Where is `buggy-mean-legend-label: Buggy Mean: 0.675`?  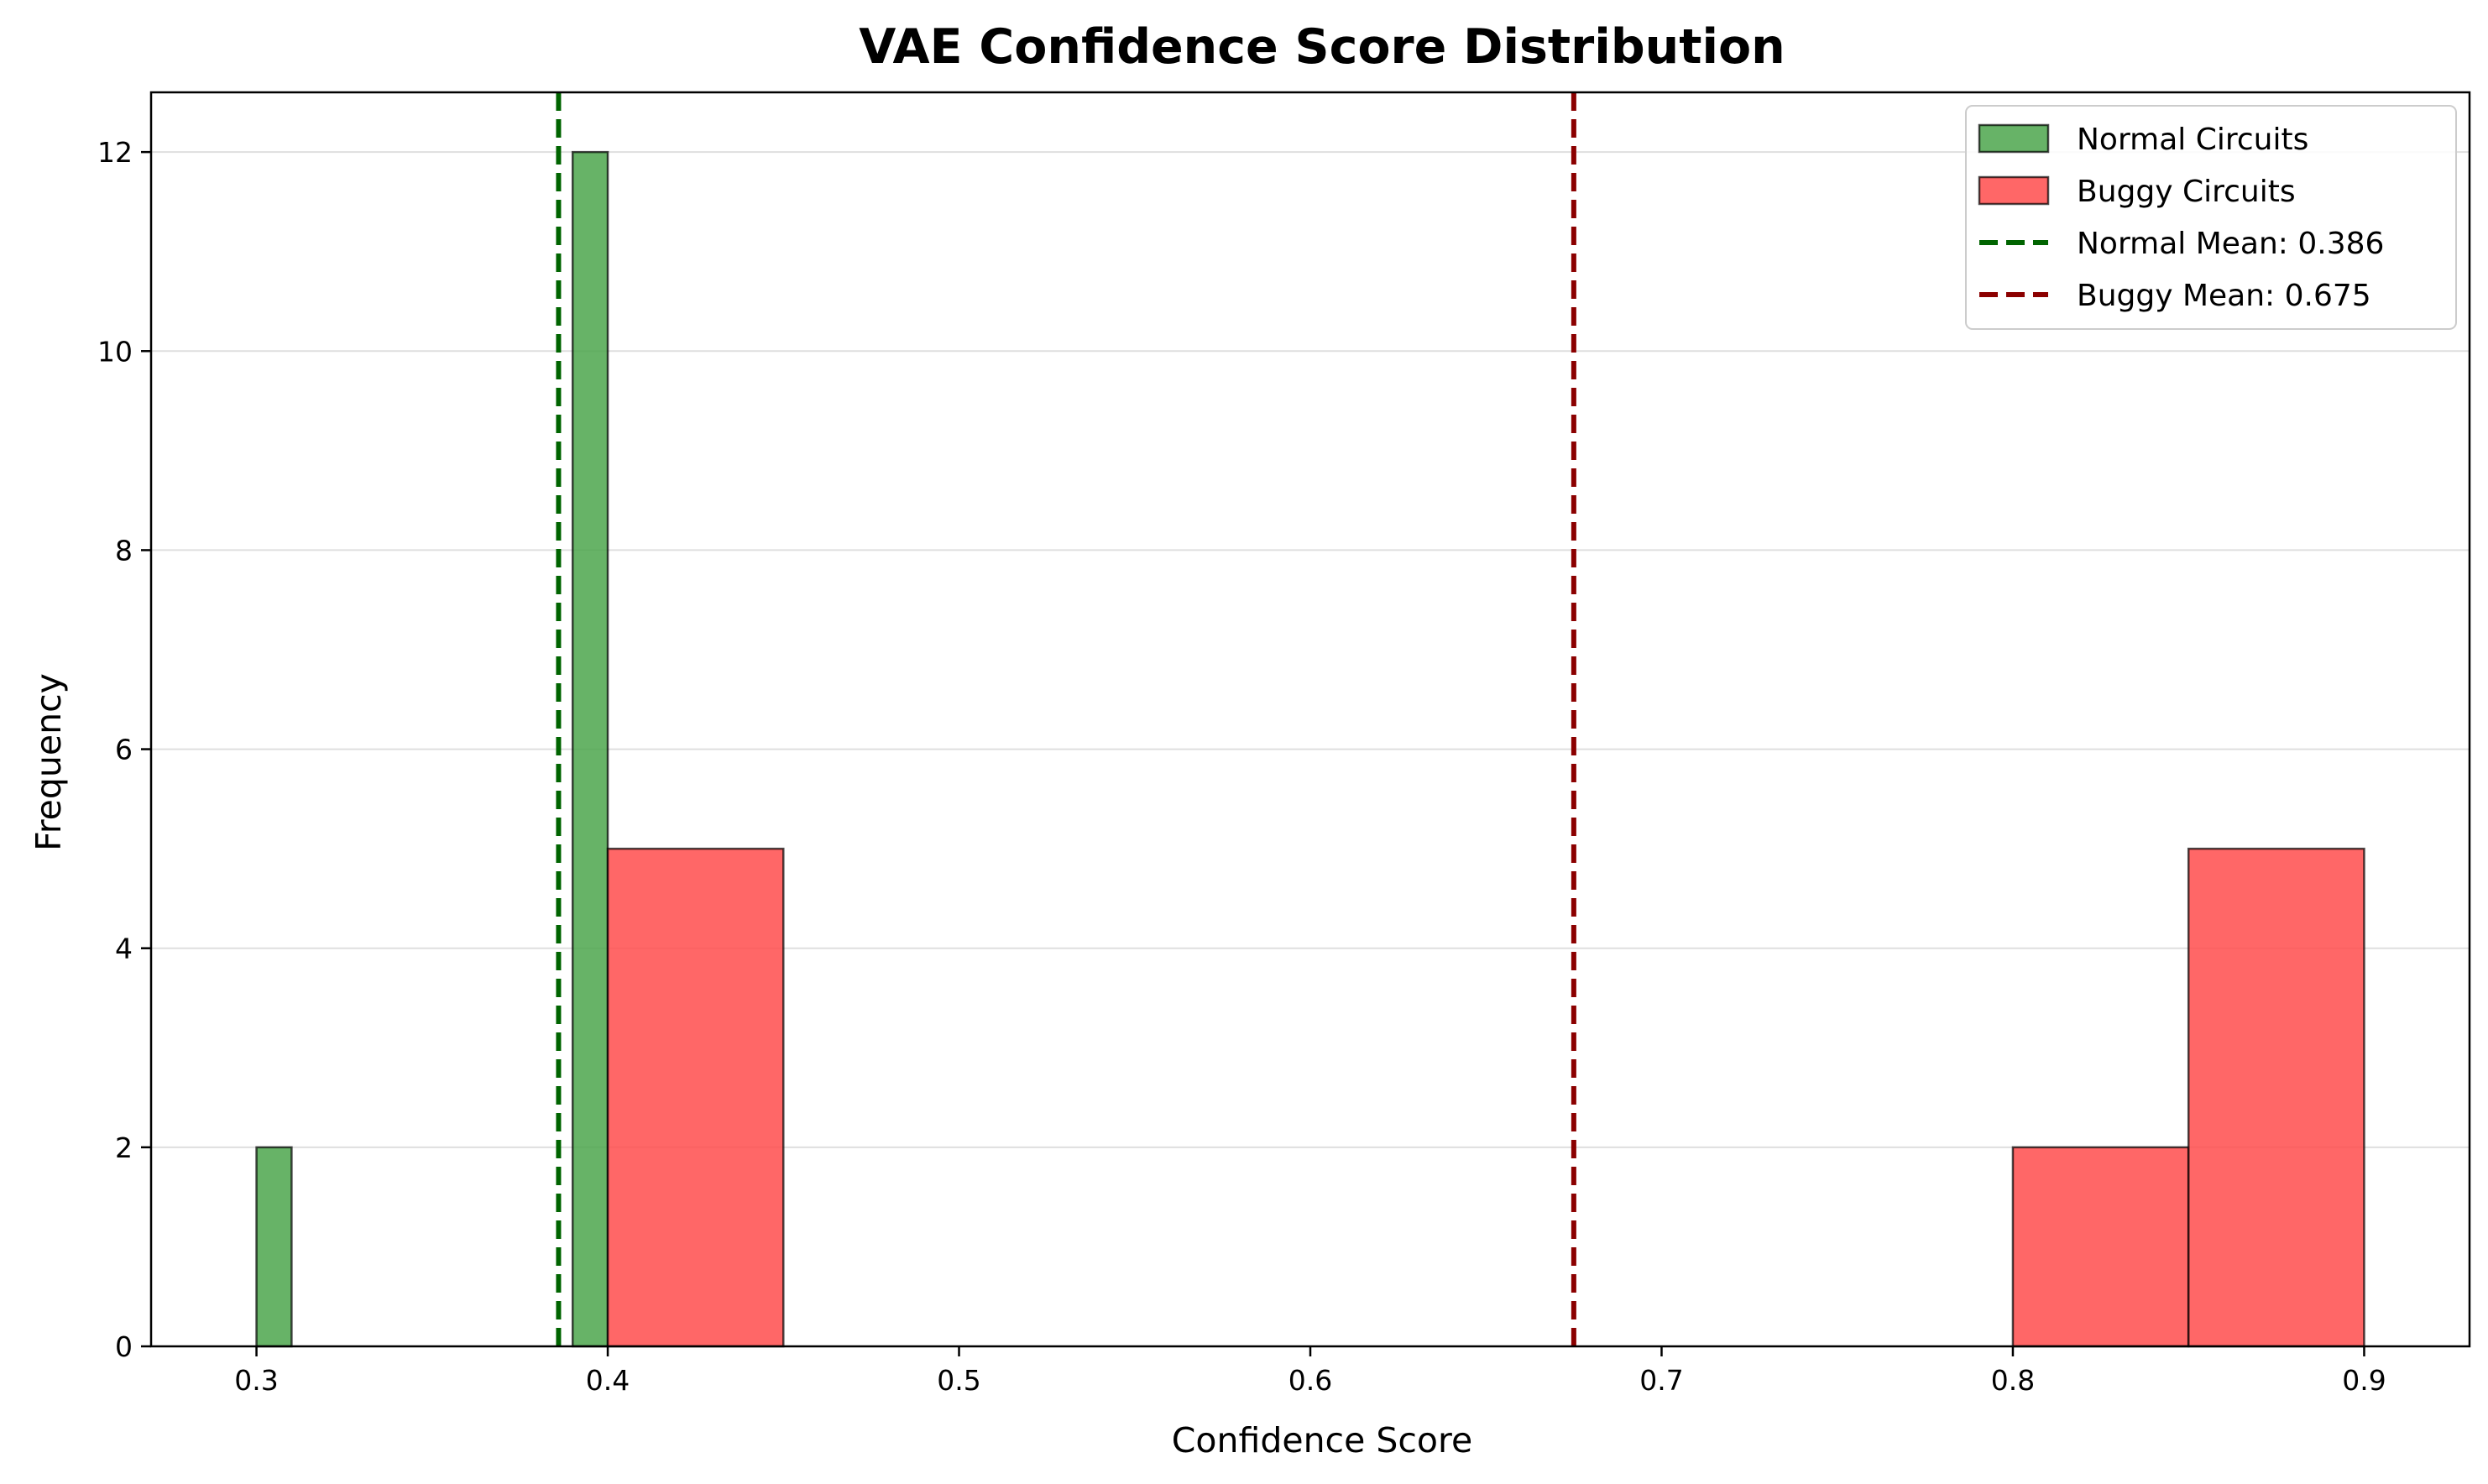 buggy-mean-legend-label: Buggy Mean: 0.675 is located at coordinates (2224, 296).